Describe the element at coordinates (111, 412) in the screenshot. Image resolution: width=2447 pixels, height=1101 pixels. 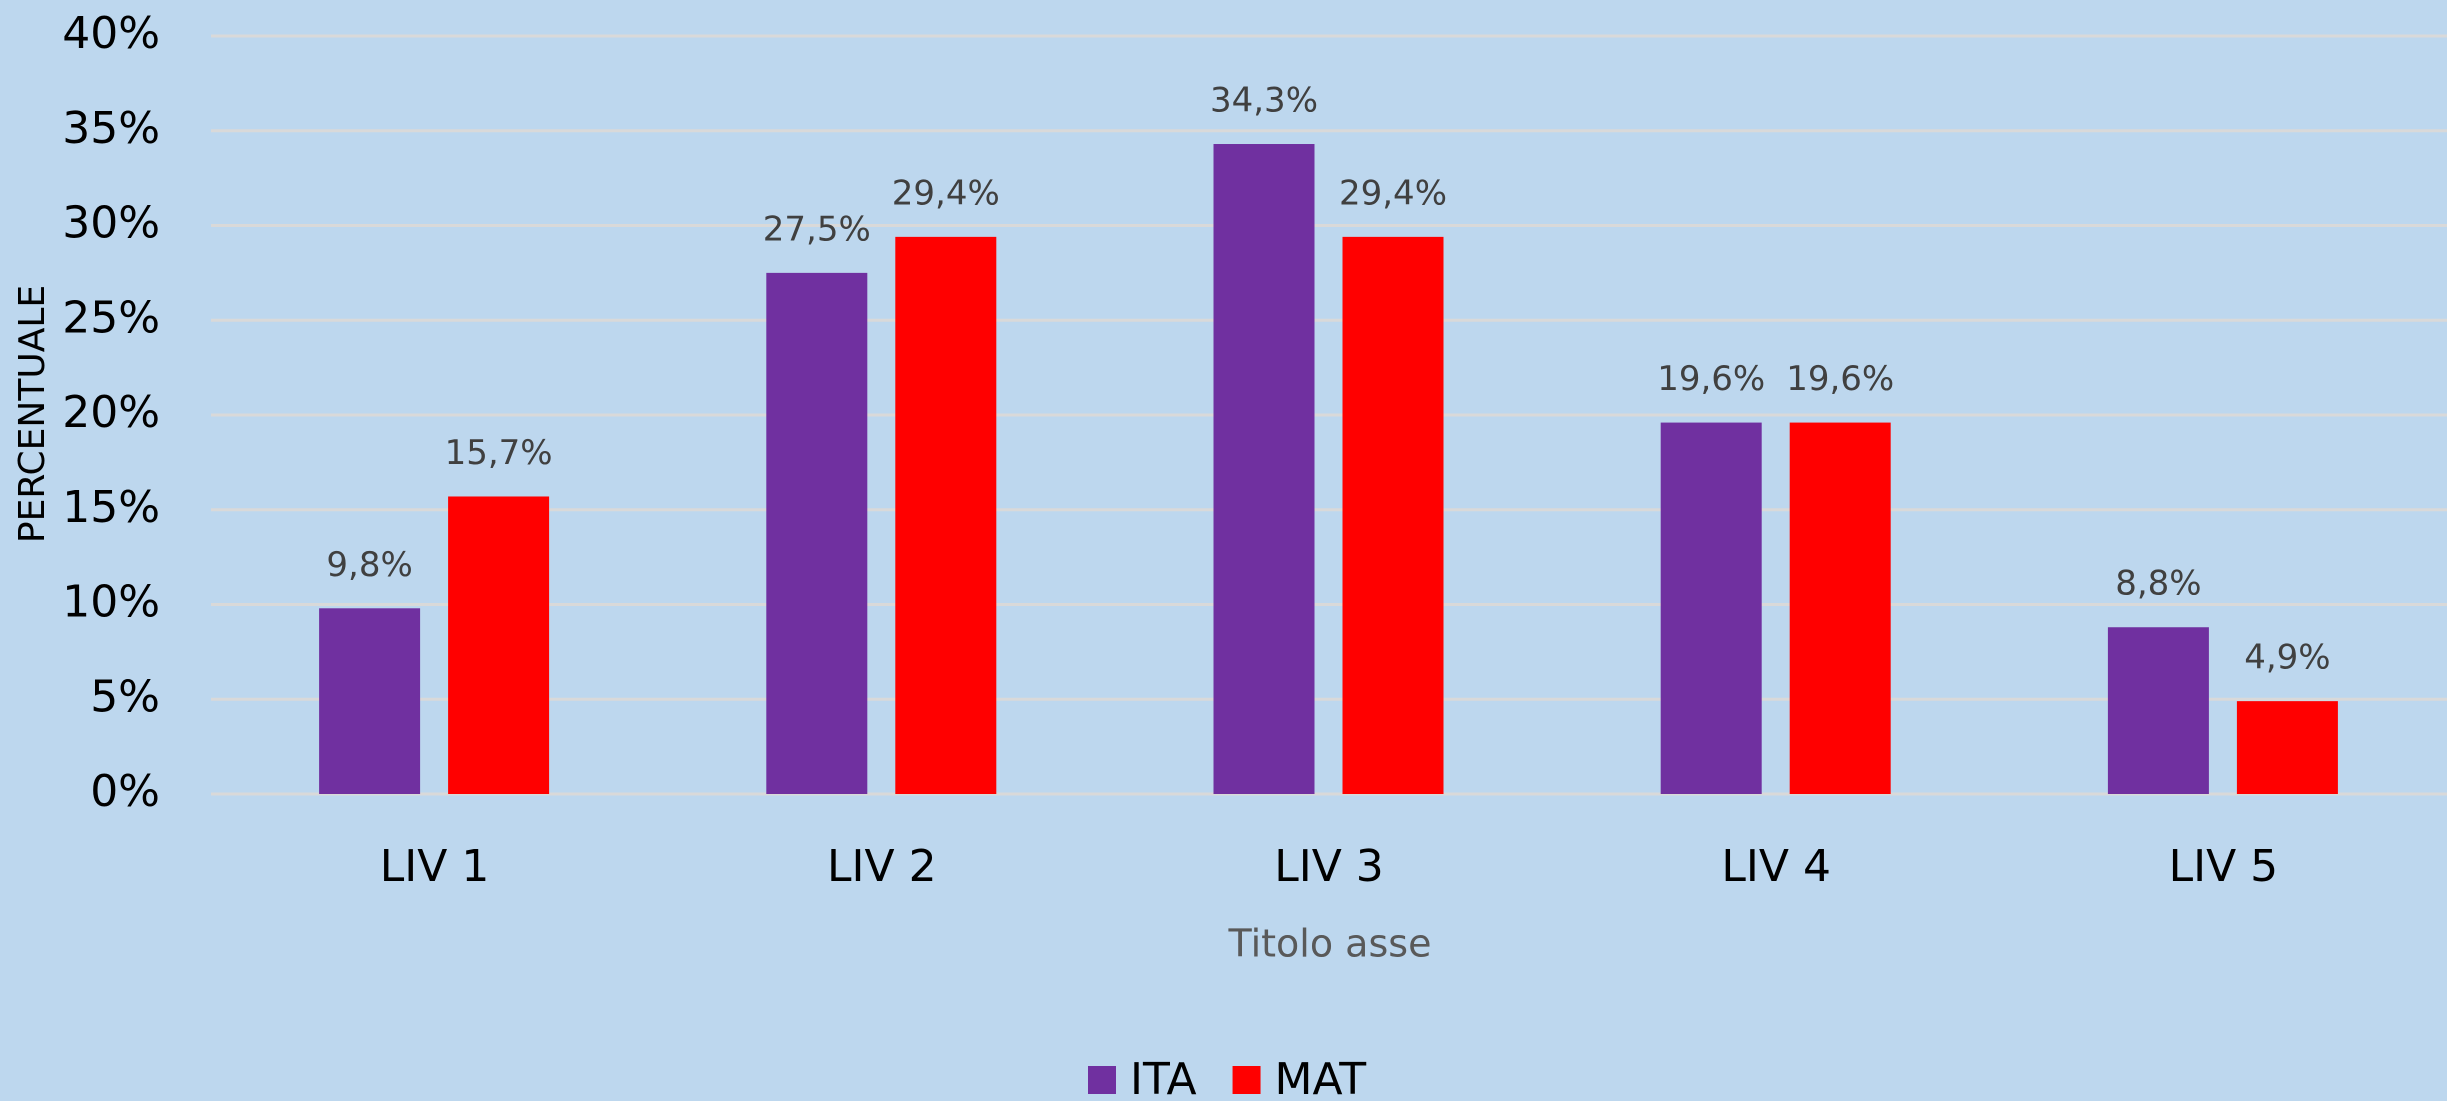
I see `y-tick-label: 20%` at that location.